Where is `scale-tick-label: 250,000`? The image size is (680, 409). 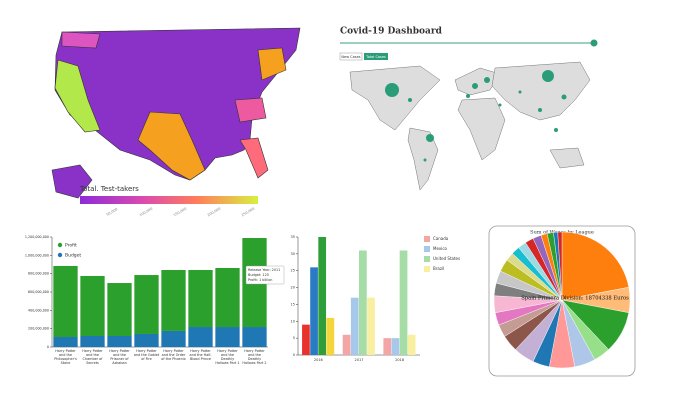 scale-tick-label: 250,000 is located at coordinates (248, 212).